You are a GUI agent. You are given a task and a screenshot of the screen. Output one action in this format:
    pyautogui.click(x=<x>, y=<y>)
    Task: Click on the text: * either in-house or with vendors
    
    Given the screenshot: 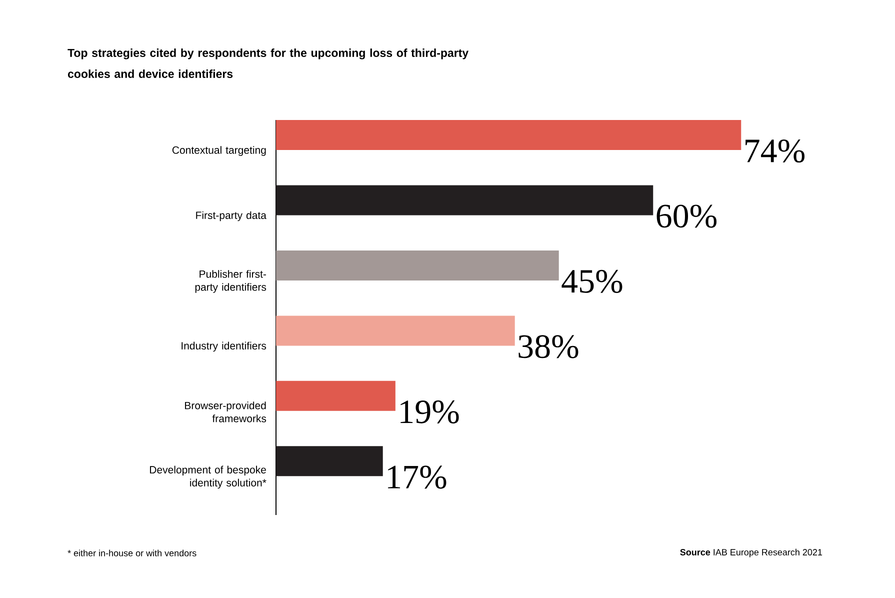 What is the action you would take?
    pyautogui.click(x=132, y=553)
    